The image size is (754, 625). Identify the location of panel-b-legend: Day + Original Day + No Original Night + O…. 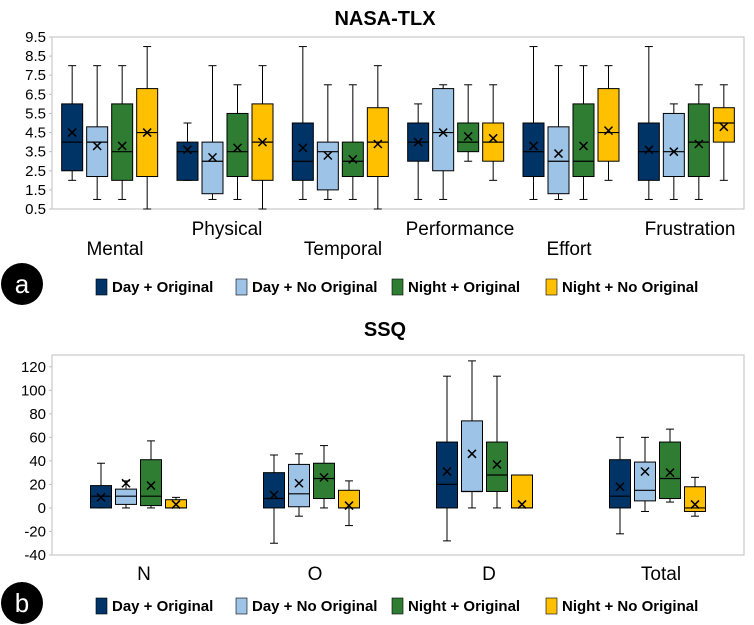
(396, 606).